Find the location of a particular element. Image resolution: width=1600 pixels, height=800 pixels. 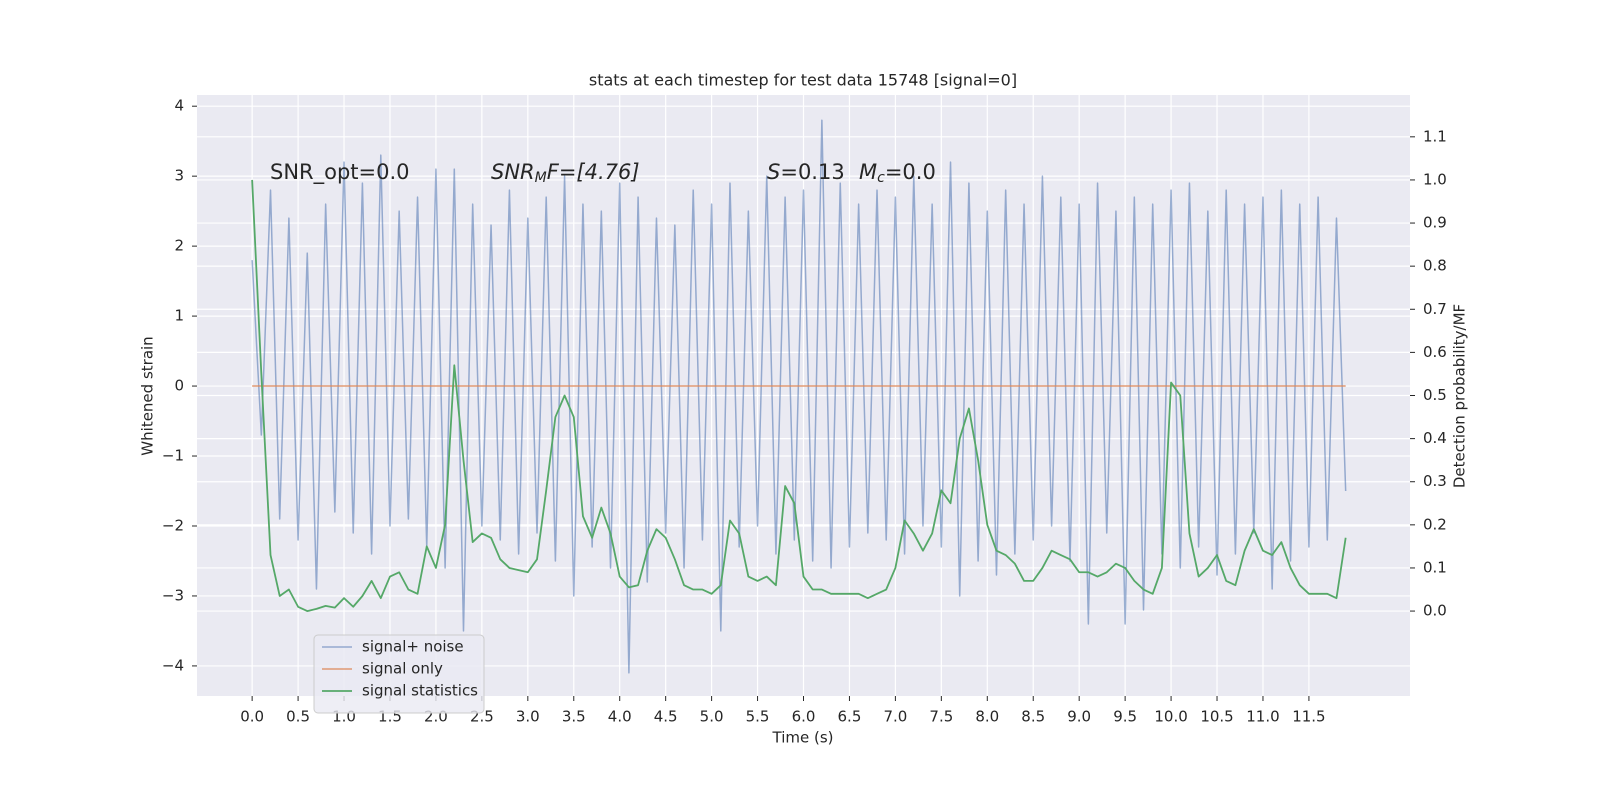

x-tick-label: 6.0 is located at coordinates (804, 717).